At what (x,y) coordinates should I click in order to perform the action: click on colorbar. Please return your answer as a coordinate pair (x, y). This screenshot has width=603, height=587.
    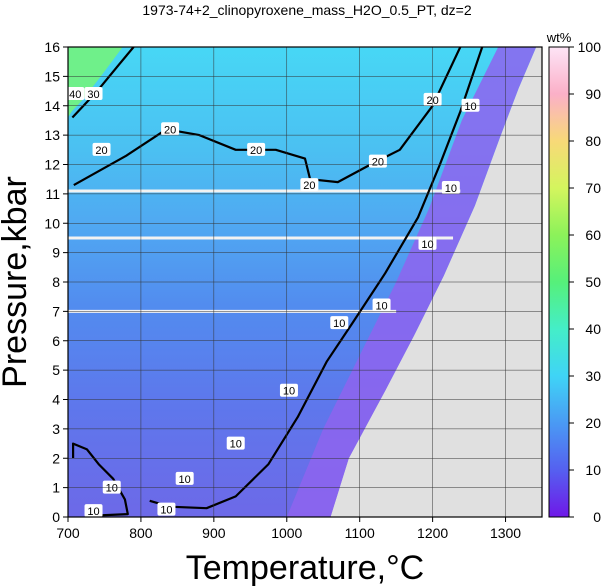
    Looking at the image, I should click on (559, 282).